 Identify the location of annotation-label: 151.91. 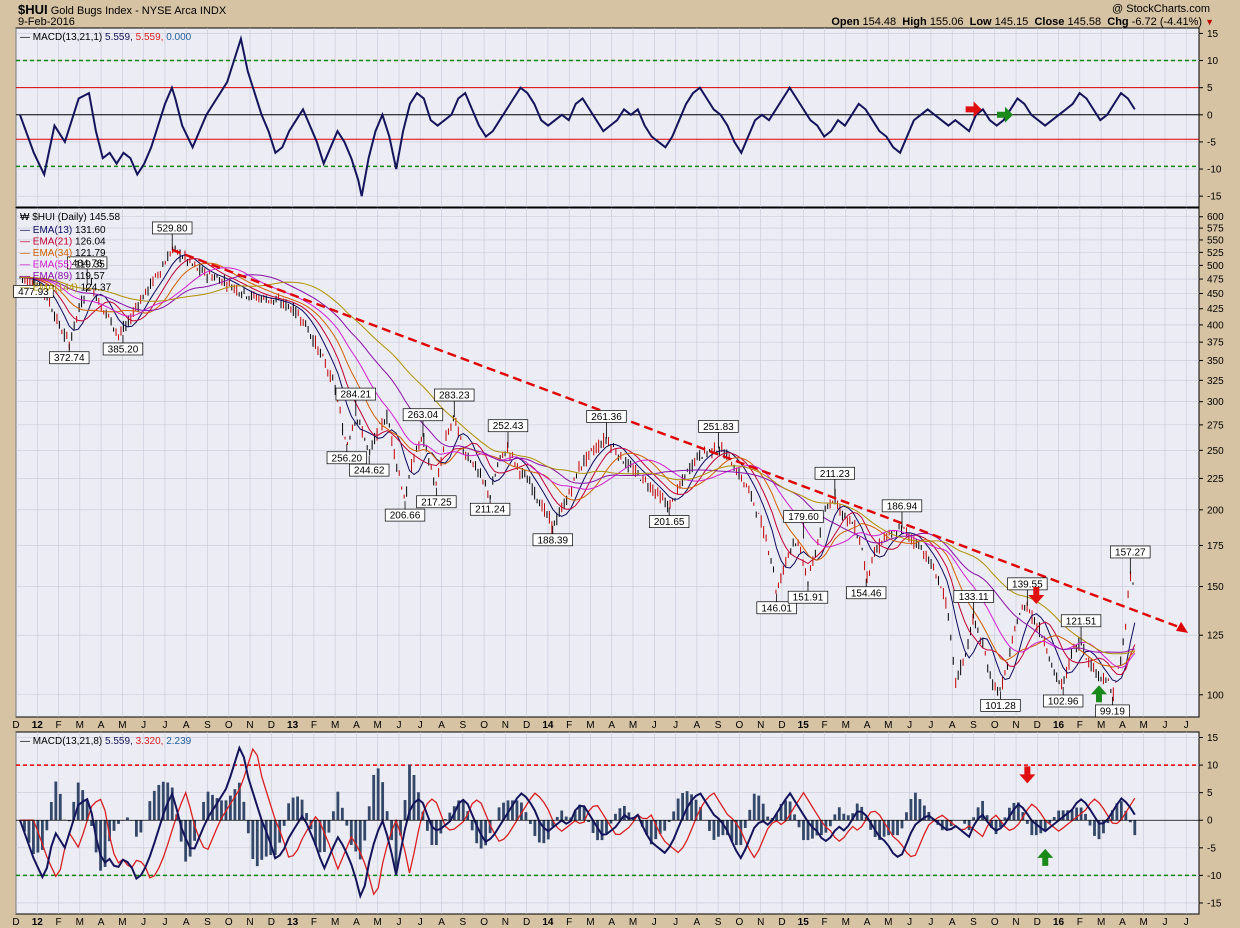
(808, 598).